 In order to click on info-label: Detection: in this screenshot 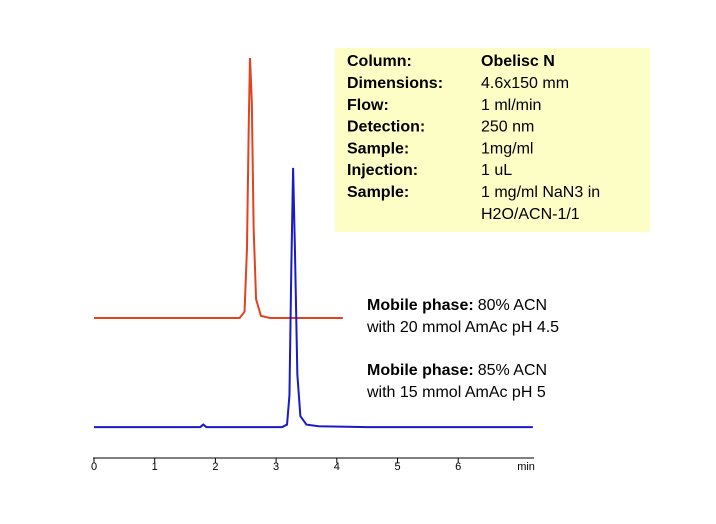, I will do `click(386, 127)`.